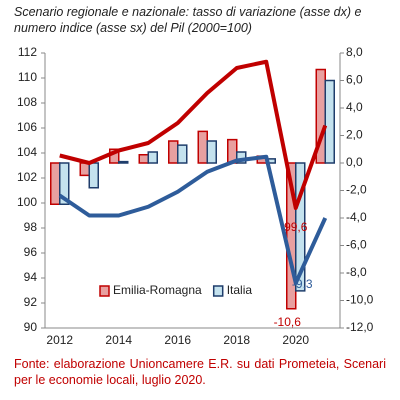  What do you see at coordinates (354, 107) in the screenshot?
I see `y2-tick-label: 4,0` at bounding box center [354, 107].